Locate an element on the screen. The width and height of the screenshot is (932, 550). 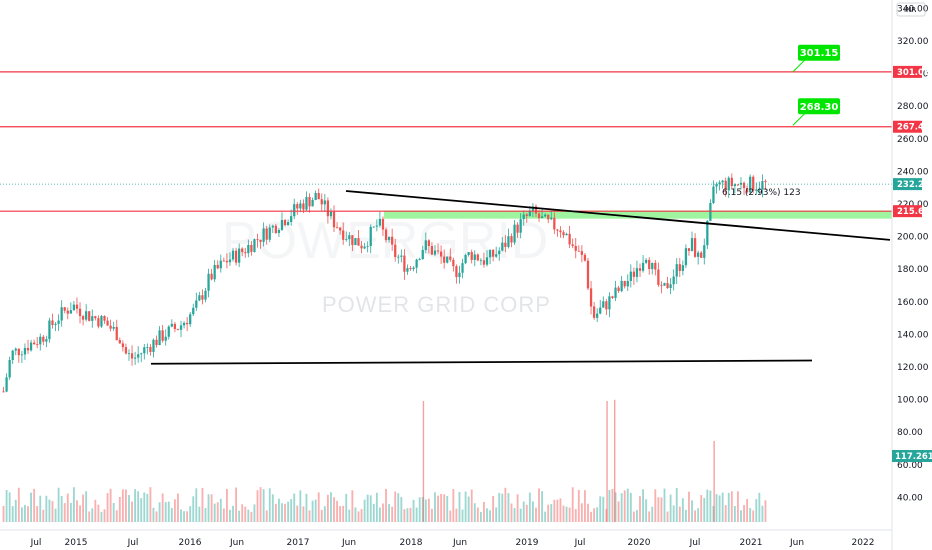
support-trendline is located at coordinates (481, 362).